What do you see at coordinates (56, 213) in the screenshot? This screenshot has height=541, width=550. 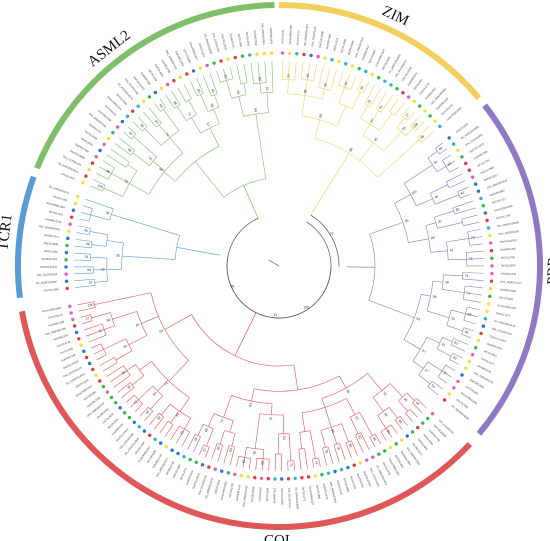 I see `leaf-label: GhTCR1291` at bounding box center [56, 213].